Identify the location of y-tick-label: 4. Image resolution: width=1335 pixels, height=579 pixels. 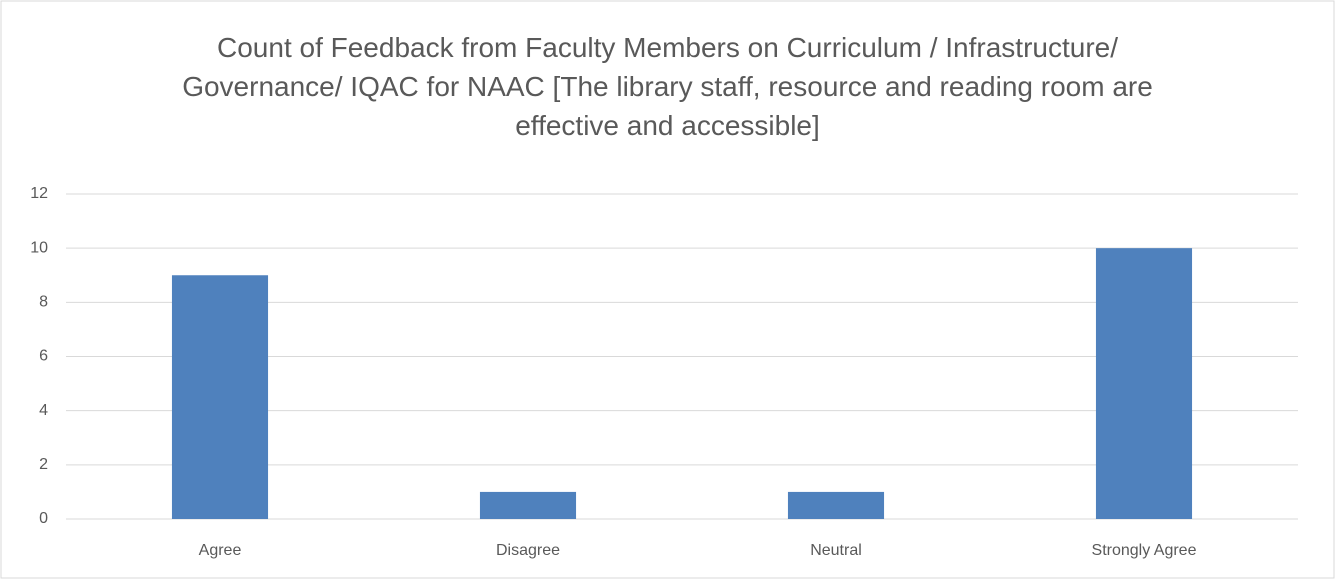
(43, 410).